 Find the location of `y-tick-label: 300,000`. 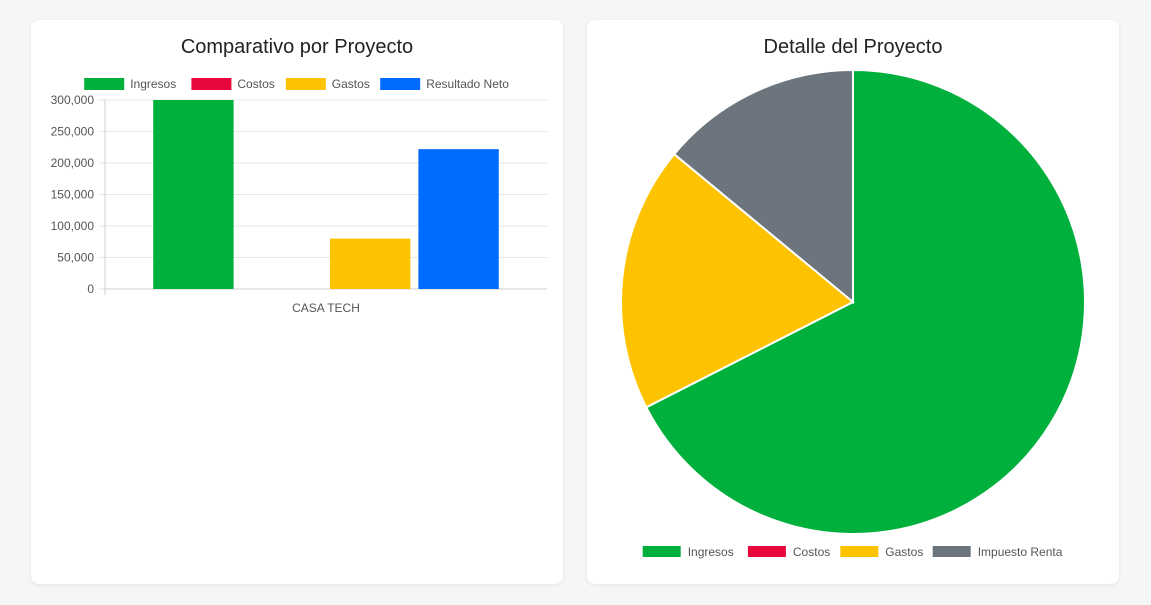

y-tick-label: 300,000 is located at coordinates (73, 100).